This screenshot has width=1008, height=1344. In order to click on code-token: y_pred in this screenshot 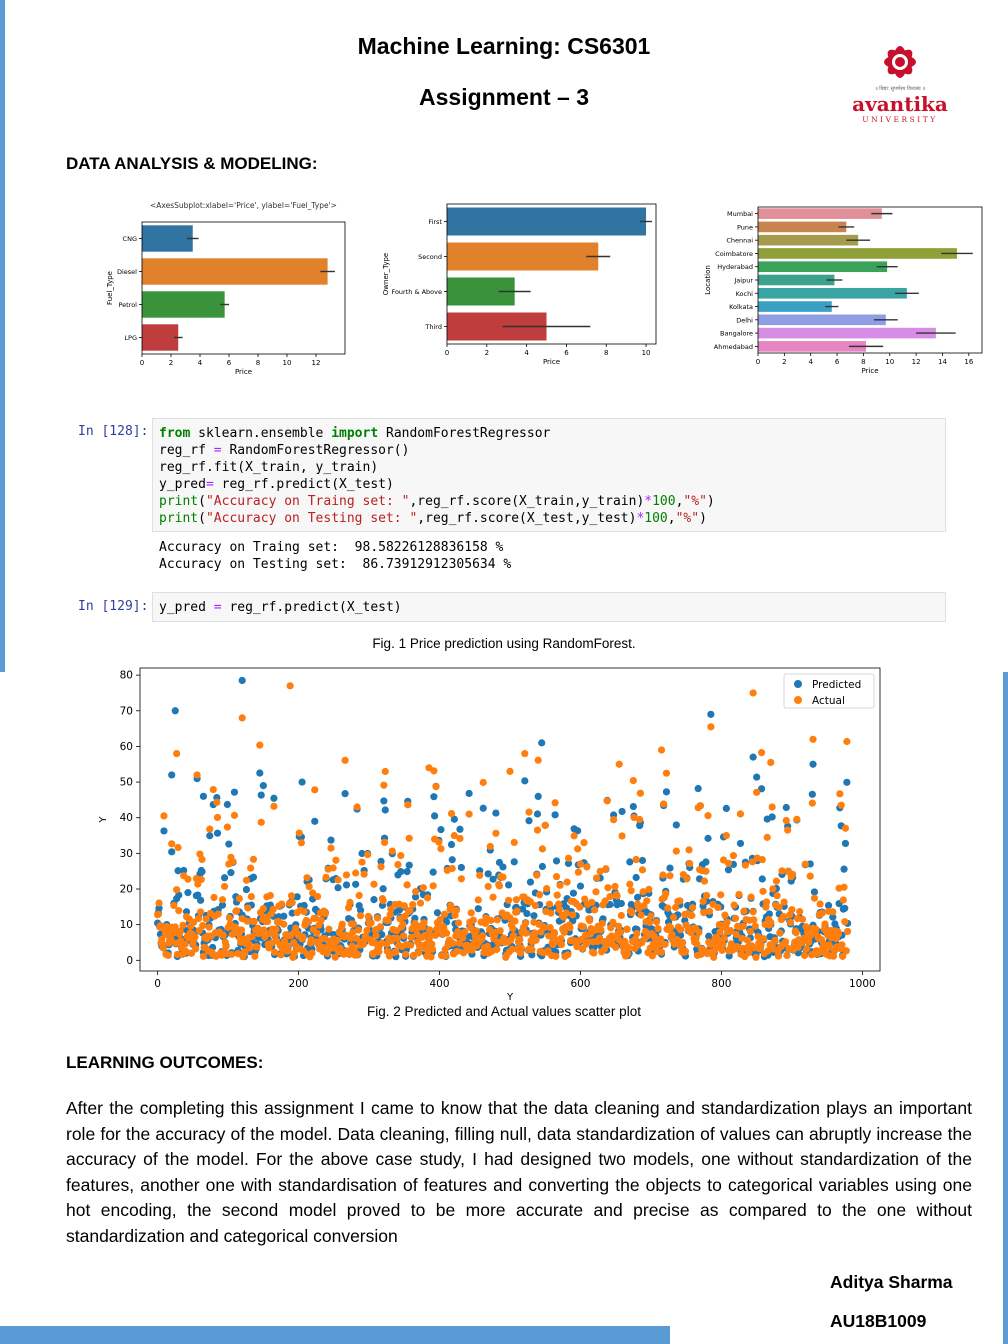, I will do `click(182, 484)`.